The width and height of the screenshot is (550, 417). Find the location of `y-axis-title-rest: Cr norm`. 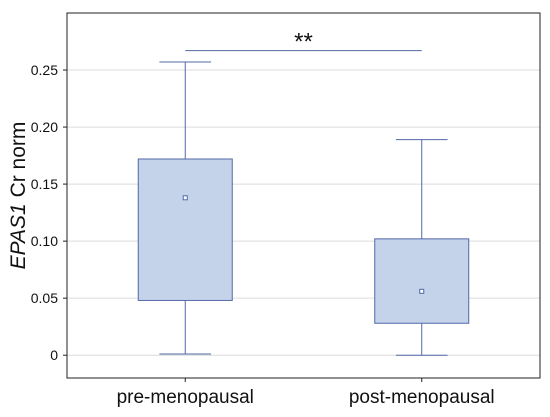

y-axis-title-rest: Cr norm is located at coordinates (18, 163).